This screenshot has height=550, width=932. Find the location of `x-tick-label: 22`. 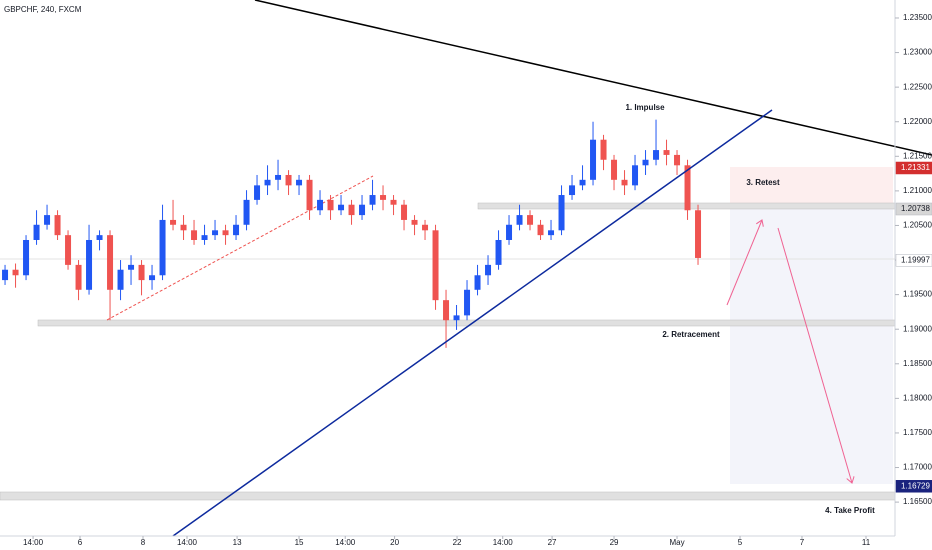

x-tick-label: 22 is located at coordinates (457, 542).